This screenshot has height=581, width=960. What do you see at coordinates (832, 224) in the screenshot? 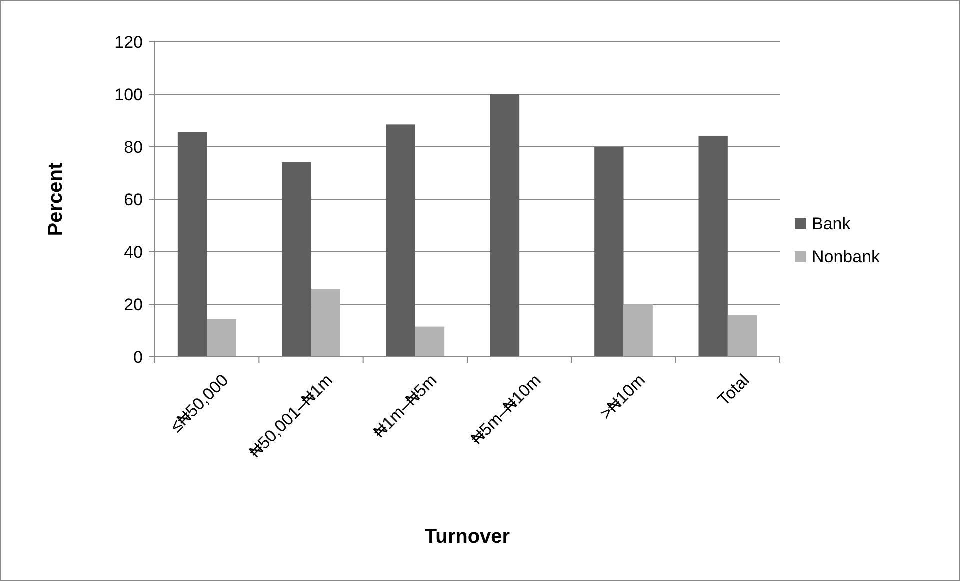
I see `legend-label: Bank` at bounding box center [832, 224].